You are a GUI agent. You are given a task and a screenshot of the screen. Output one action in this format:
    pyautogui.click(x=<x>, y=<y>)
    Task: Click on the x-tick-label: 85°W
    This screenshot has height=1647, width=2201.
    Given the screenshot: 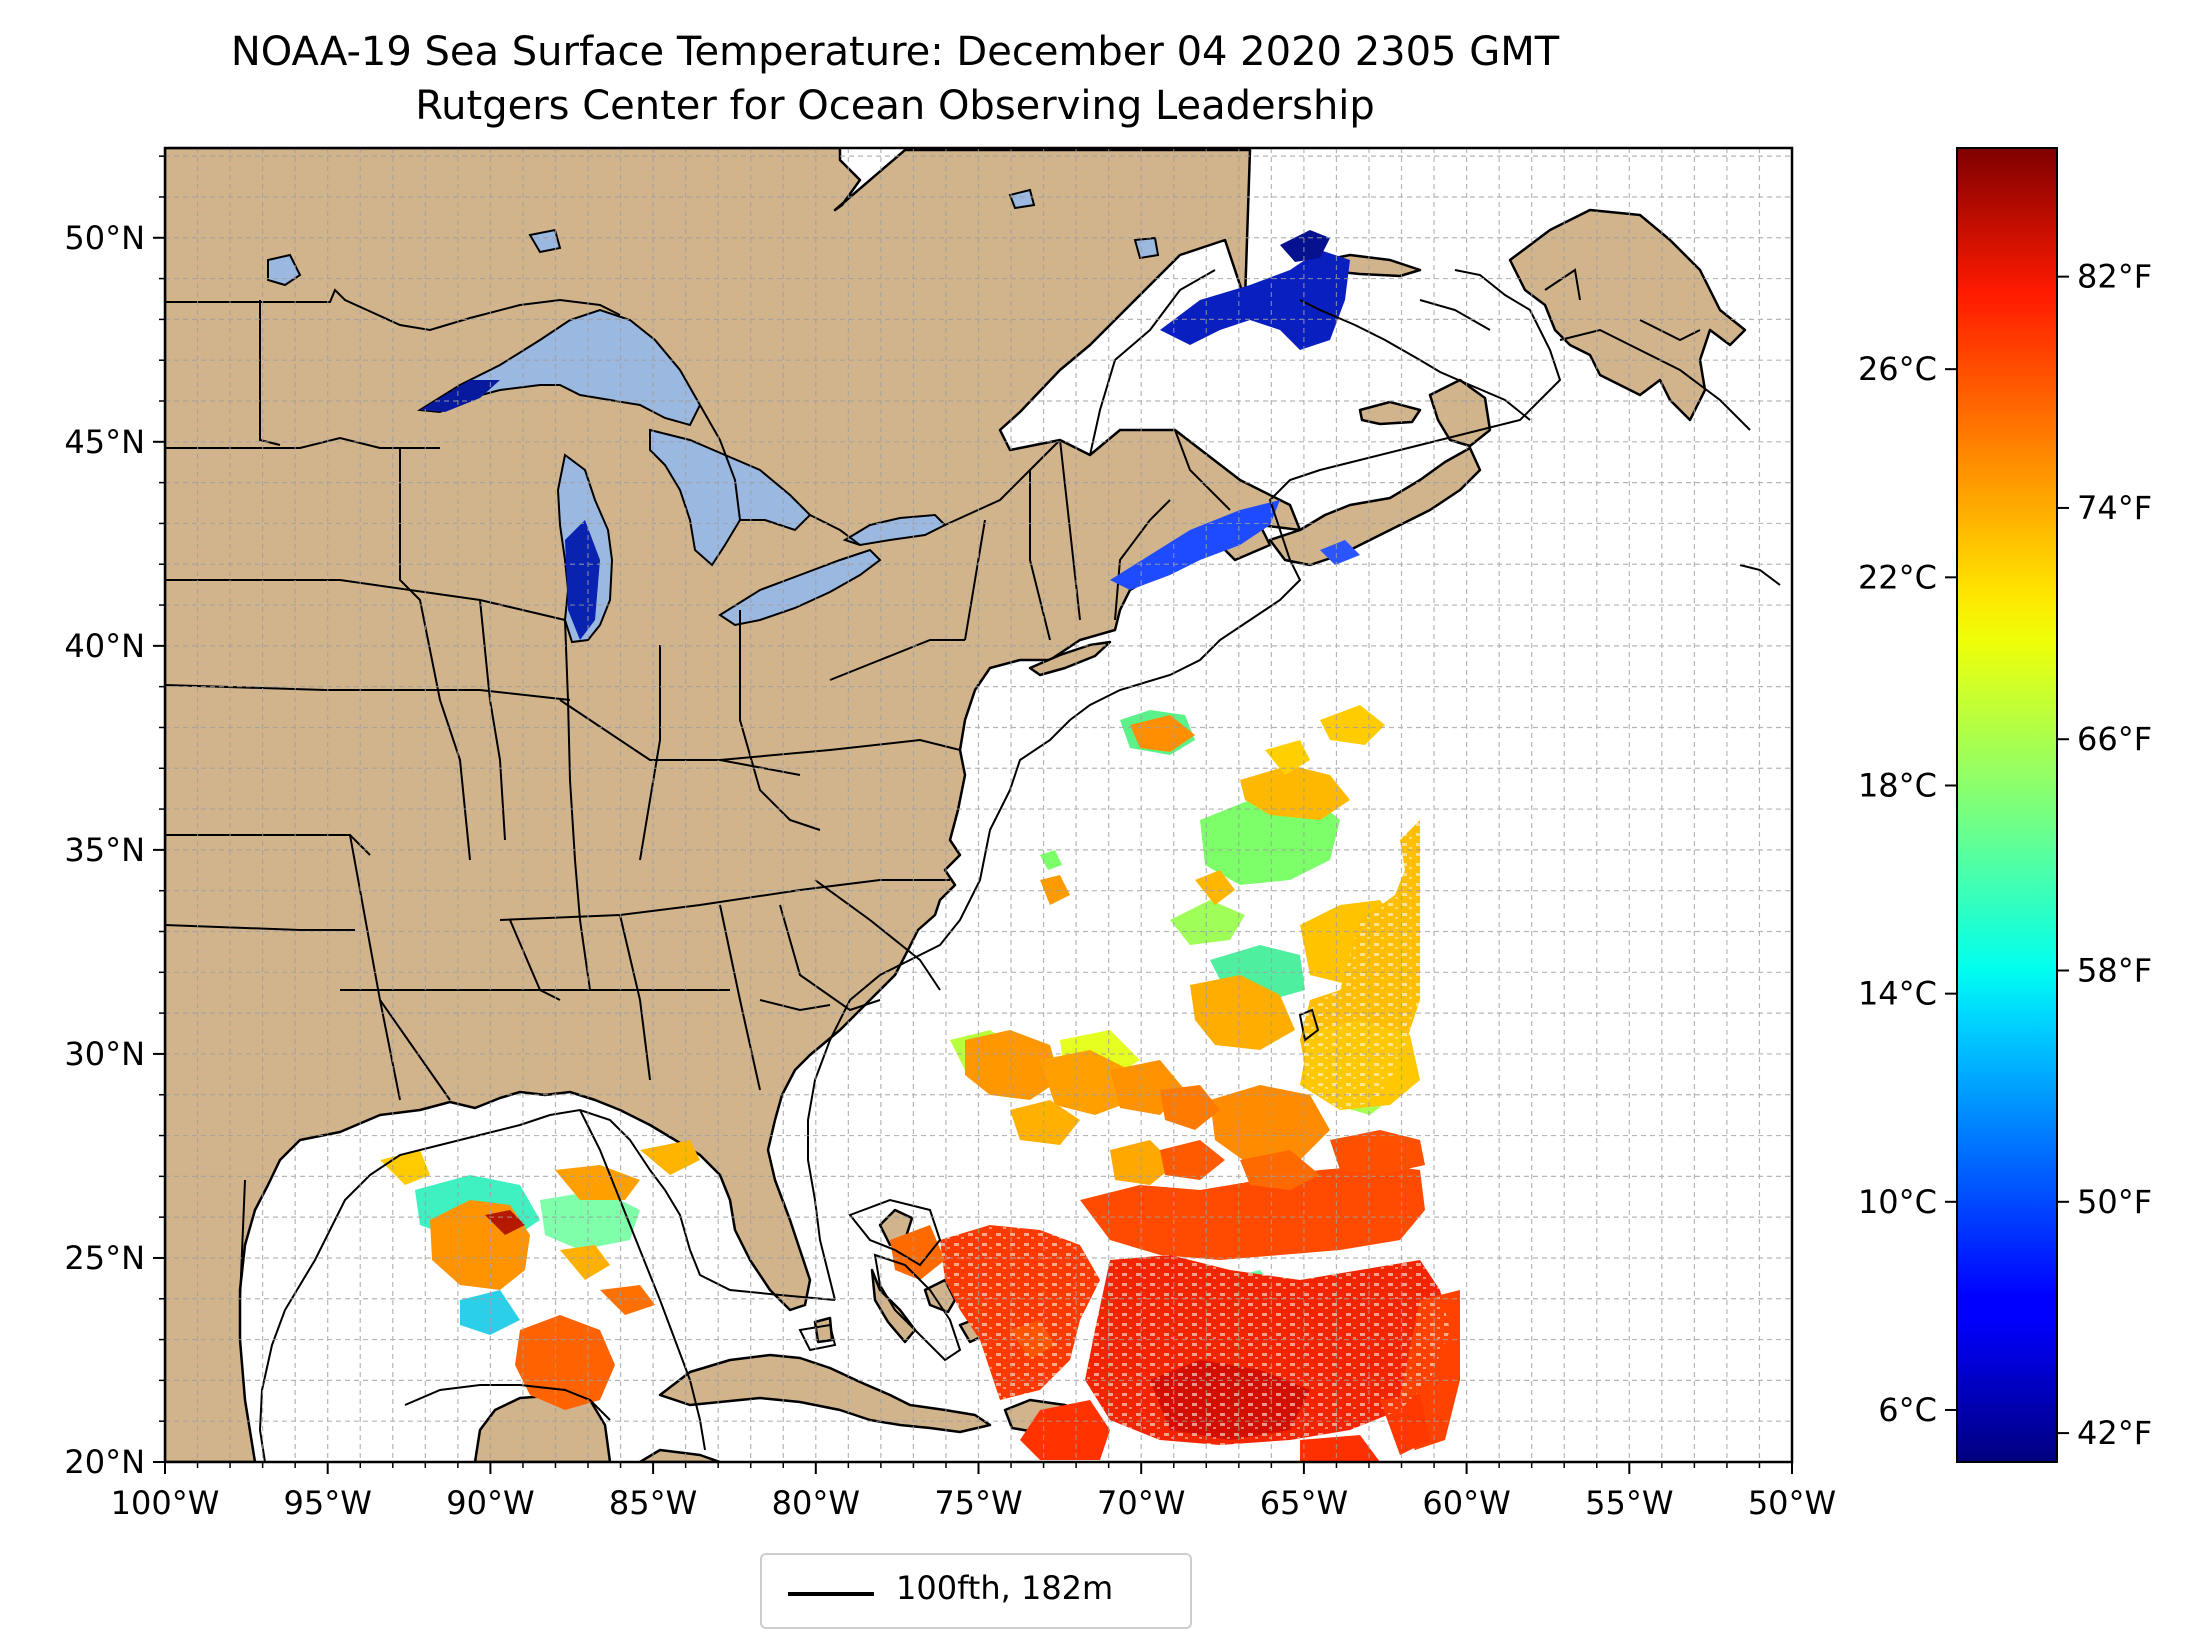 What is the action you would take?
    pyautogui.click(x=653, y=1503)
    